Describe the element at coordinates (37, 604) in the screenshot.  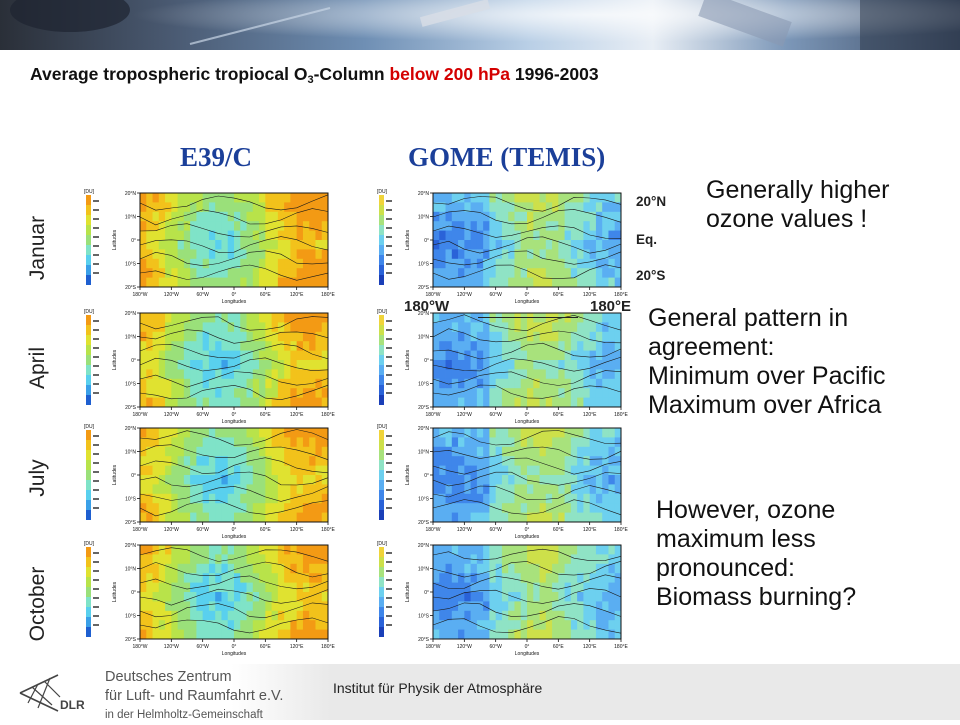
I see `month-label-october: October` at that location.